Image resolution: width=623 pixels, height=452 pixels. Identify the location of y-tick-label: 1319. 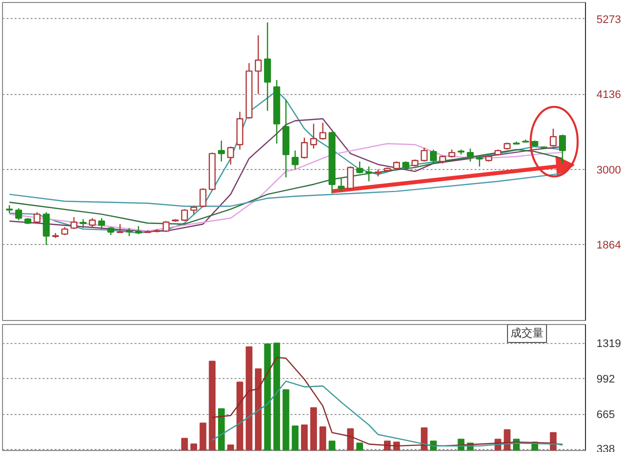
(608, 344).